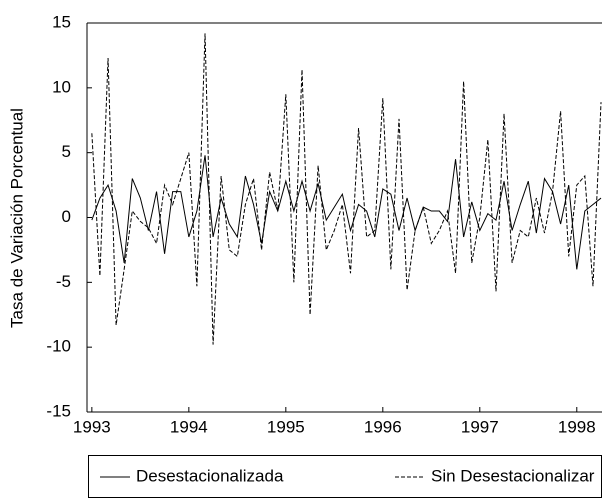  I want to click on x-tick-label: 1996, so click(383, 426).